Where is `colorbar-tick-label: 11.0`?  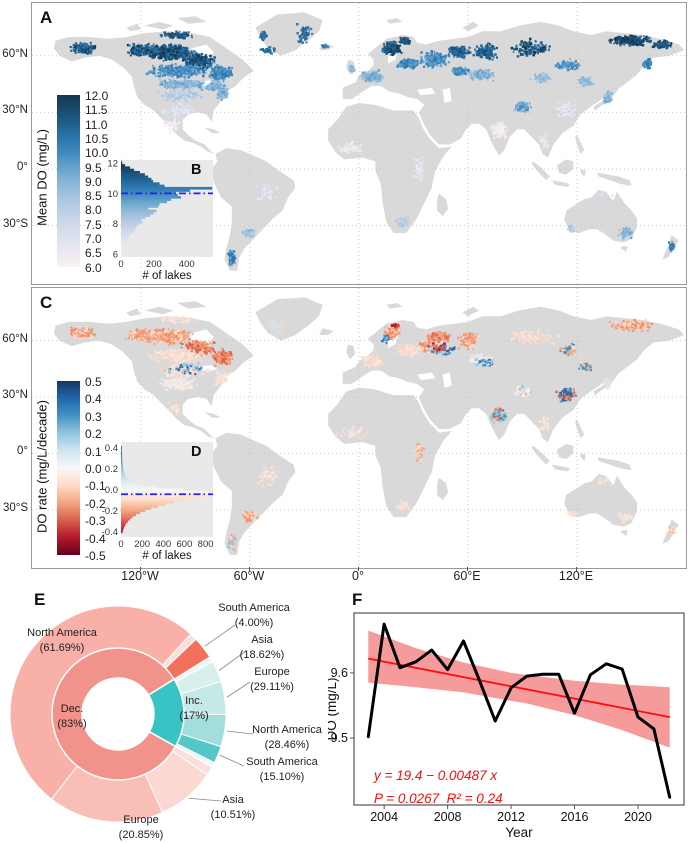 colorbar-tick-label: 11.0 is located at coordinates (96, 124).